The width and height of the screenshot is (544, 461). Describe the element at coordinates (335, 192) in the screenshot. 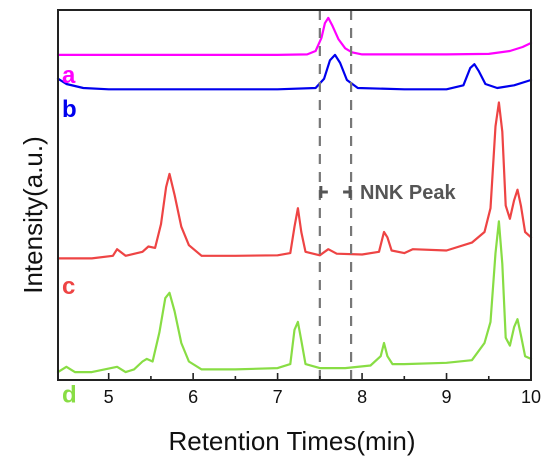

I see `nnk-peak-bracket` at that location.